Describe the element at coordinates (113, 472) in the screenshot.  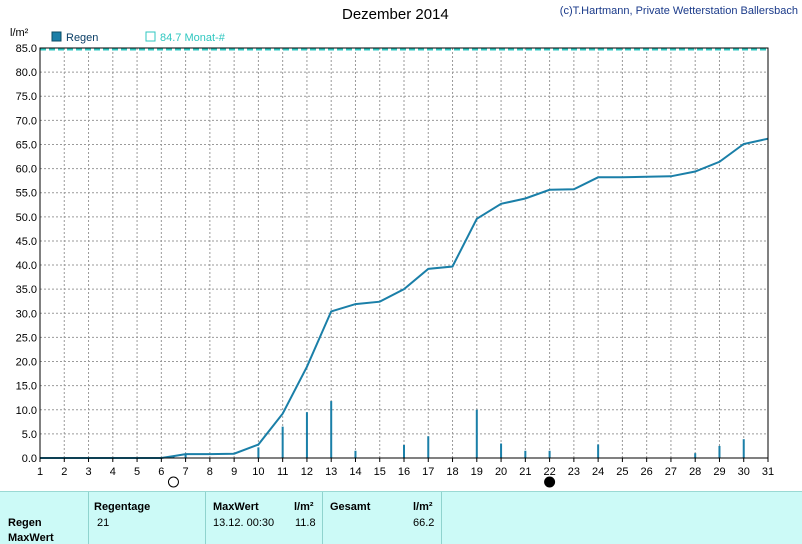
I see `x-tick-label: 4` at that location.